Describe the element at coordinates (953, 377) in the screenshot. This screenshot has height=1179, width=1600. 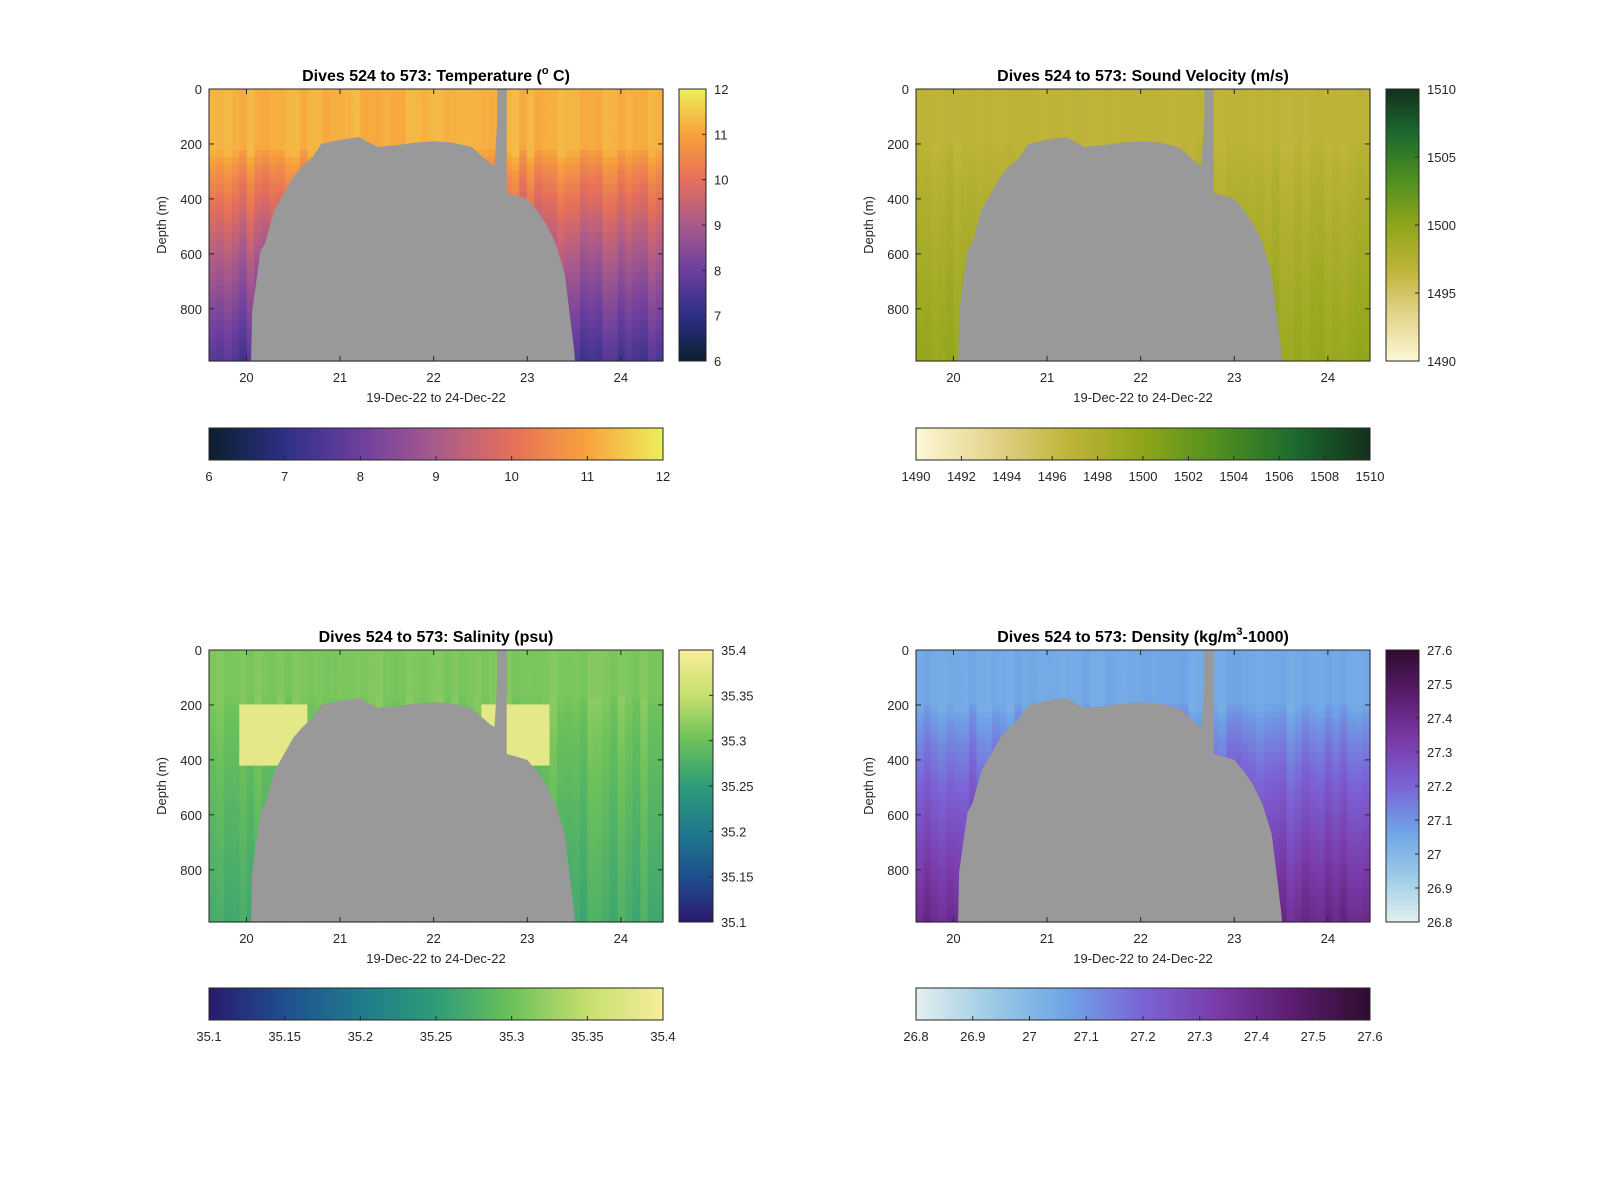
I see `x-tick-label: 20` at that location.